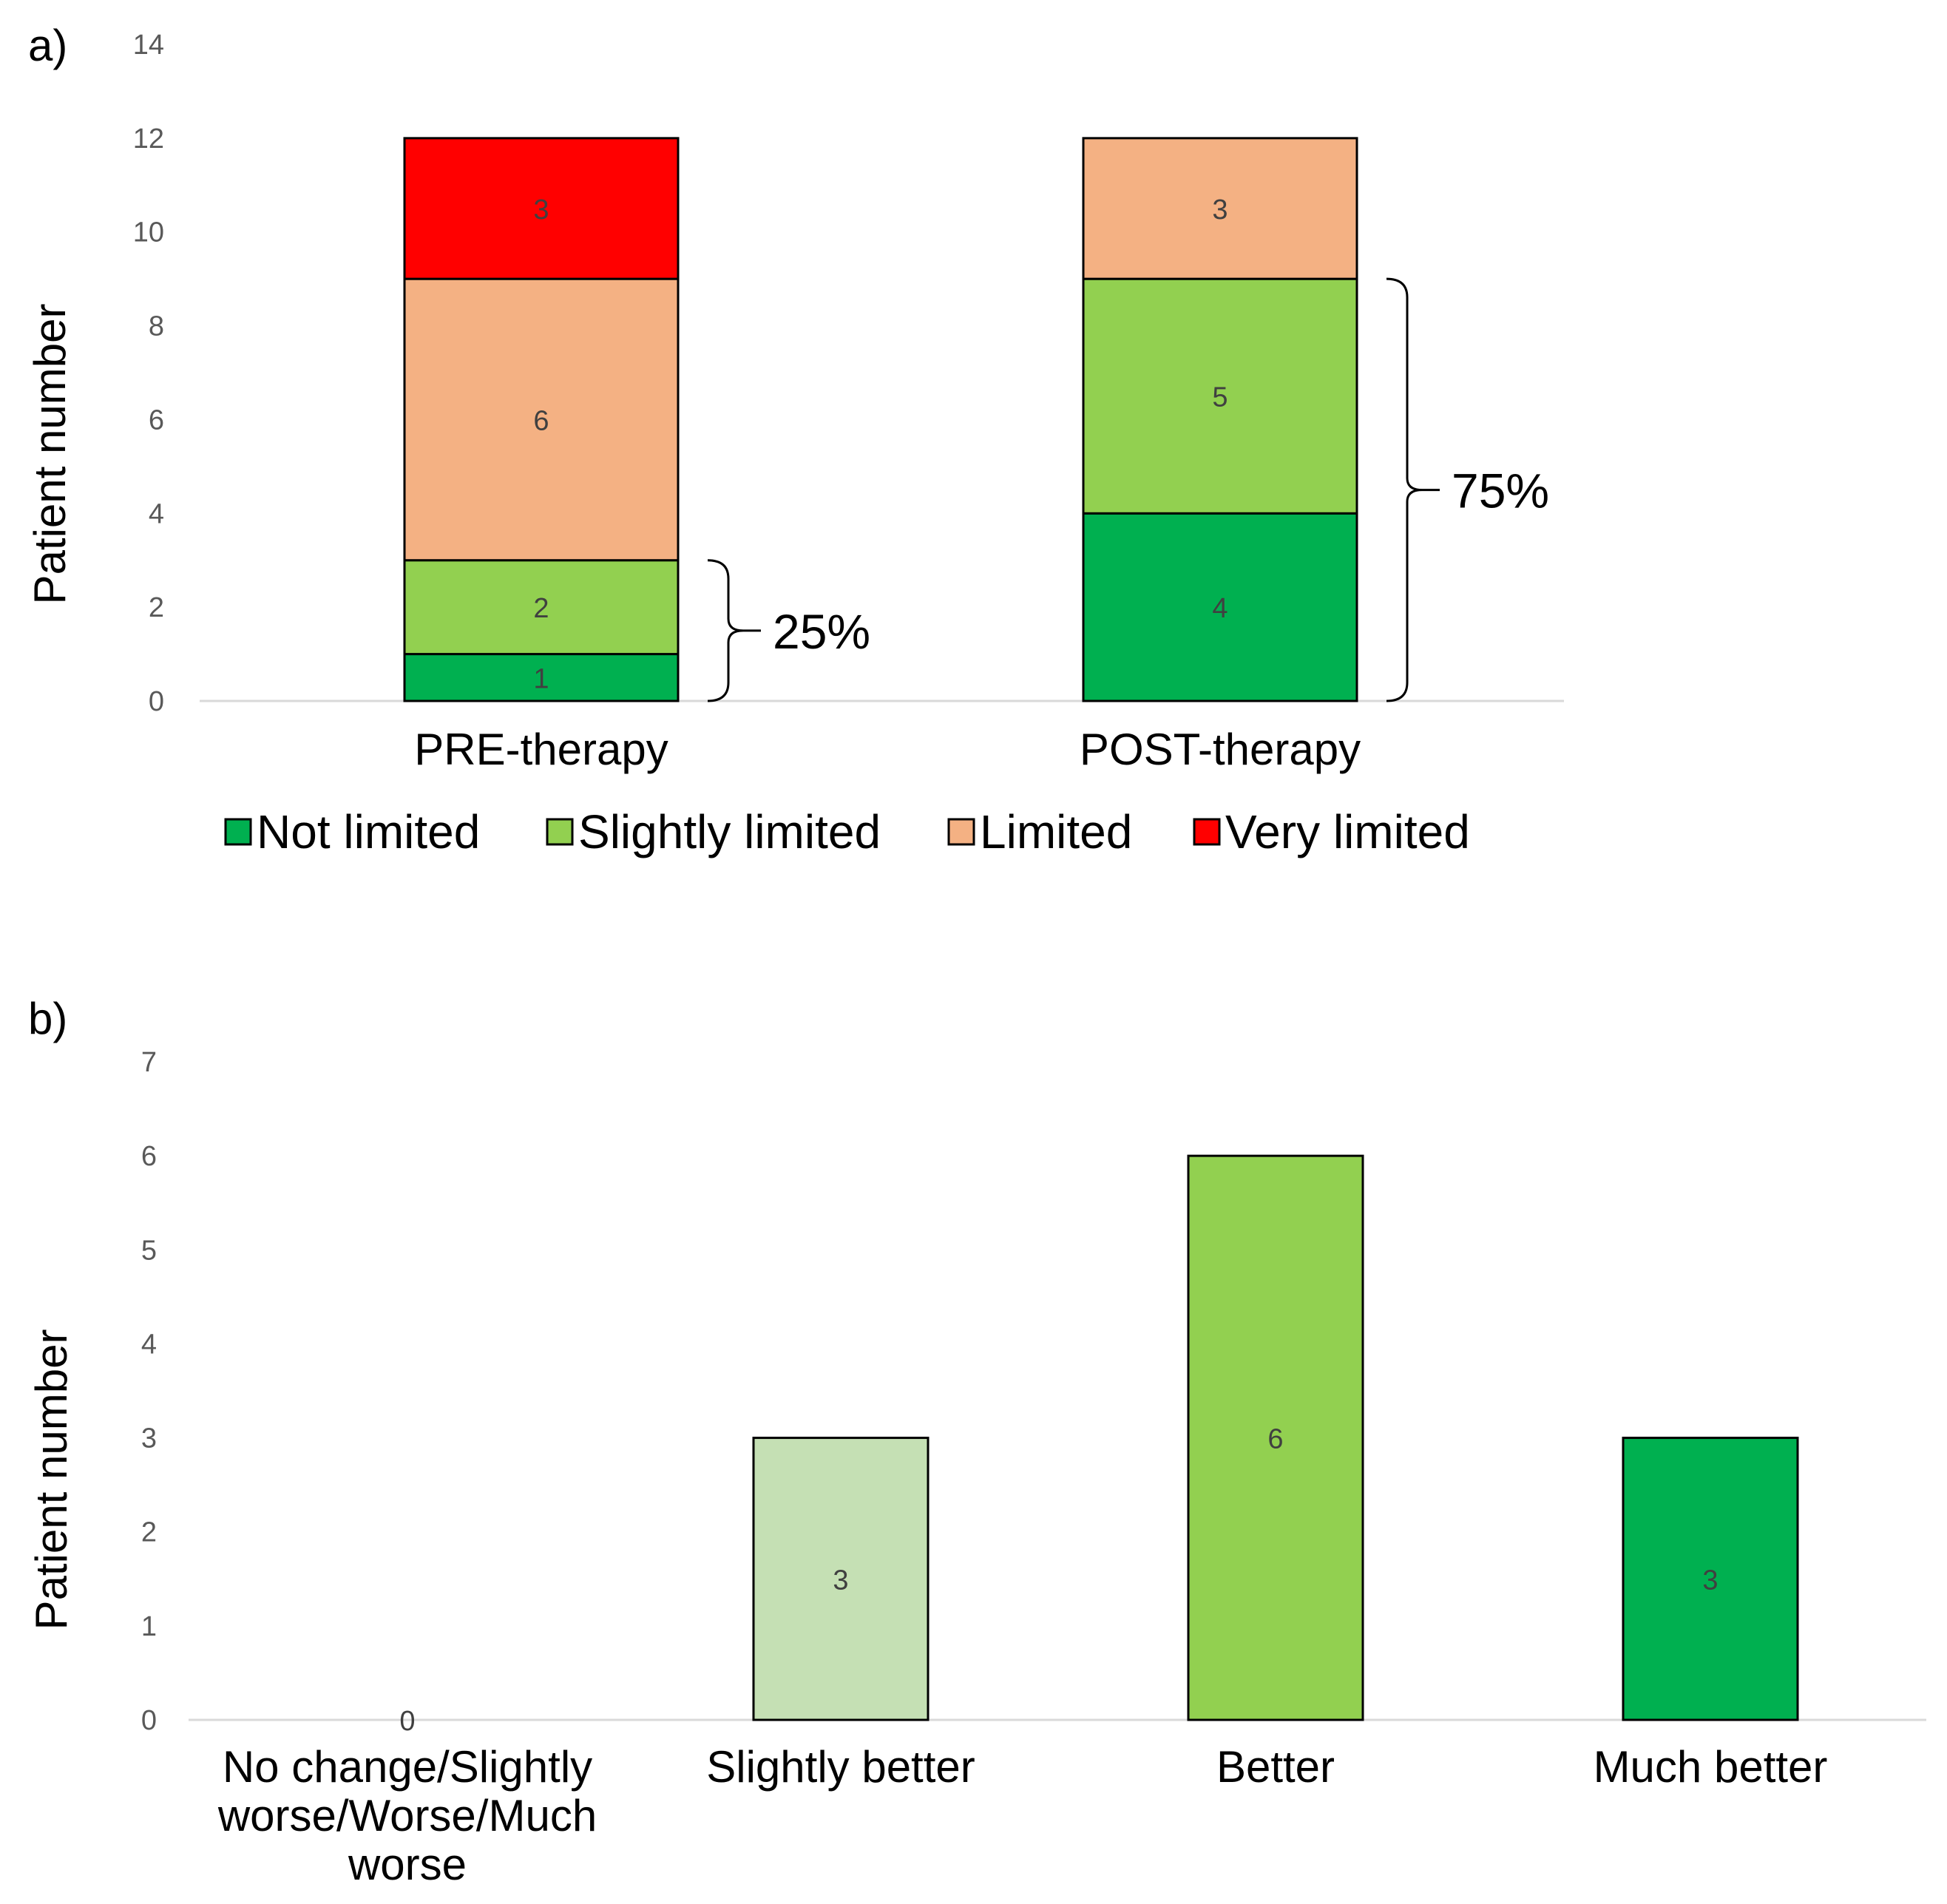  What do you see at coordinates (407, 1767) in the screenshot?
I see `x-tick-label-line: No change/Slightly` at bounding box center [407, 1767].